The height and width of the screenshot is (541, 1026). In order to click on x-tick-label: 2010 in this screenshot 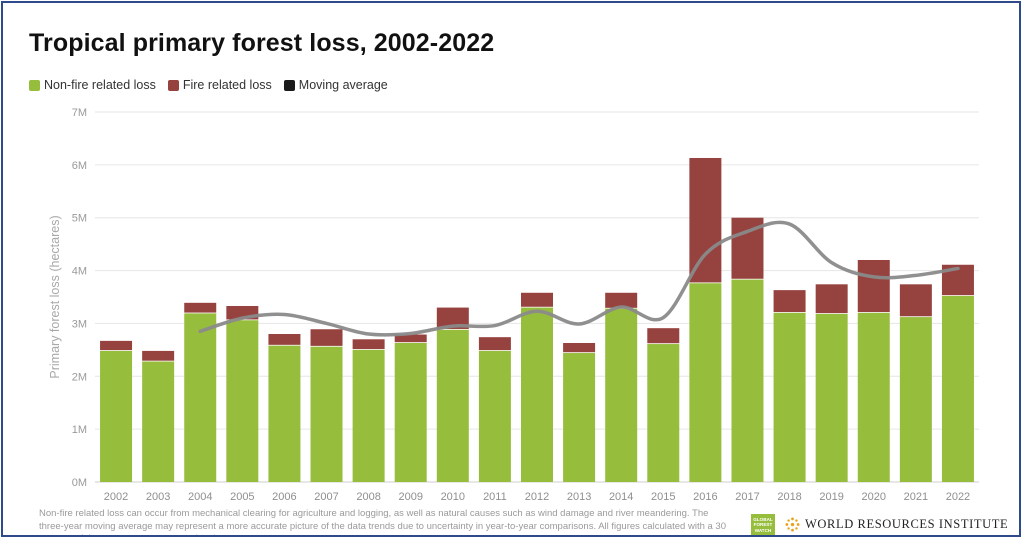, I will do `click(453, 497)`.